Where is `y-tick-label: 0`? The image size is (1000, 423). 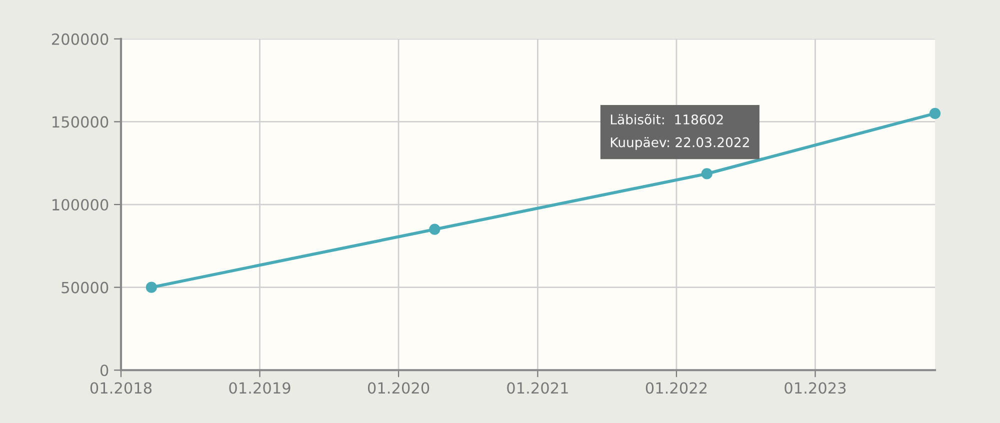
y-tick-label: 0 is located at coordinates (104, 370).